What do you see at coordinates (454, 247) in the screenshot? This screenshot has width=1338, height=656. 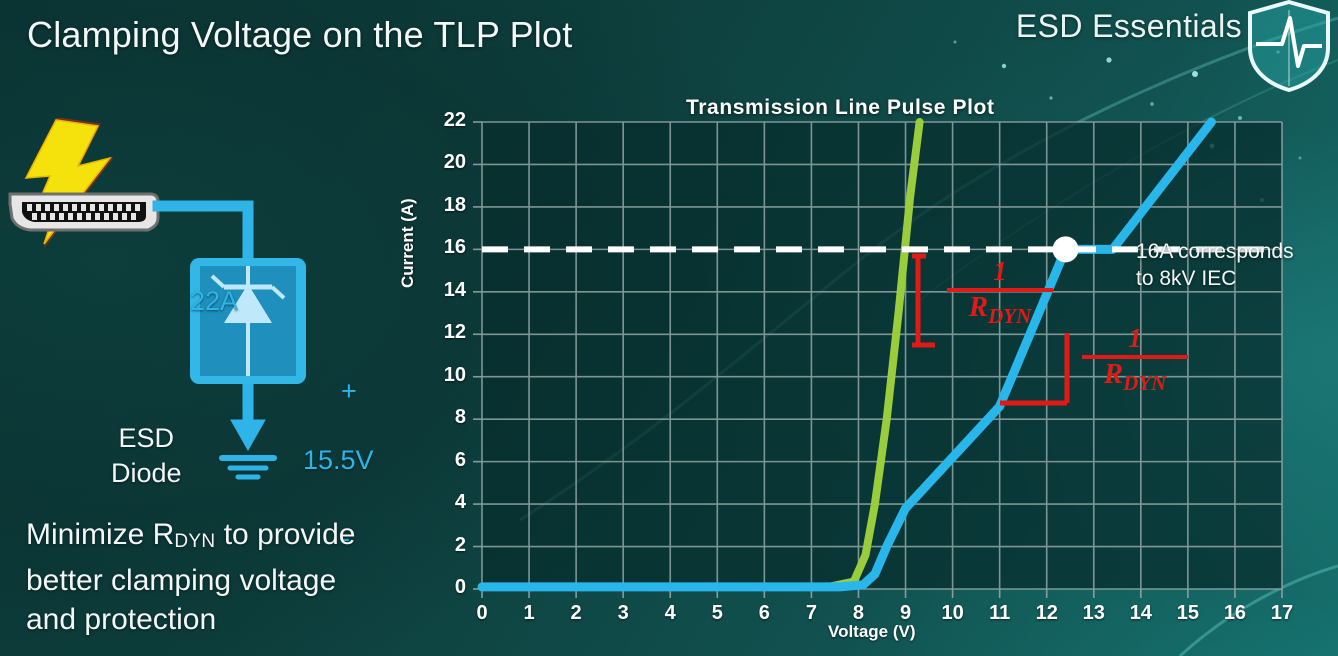 I see `y-tick-label: 16` at bounding box center [454, 247].